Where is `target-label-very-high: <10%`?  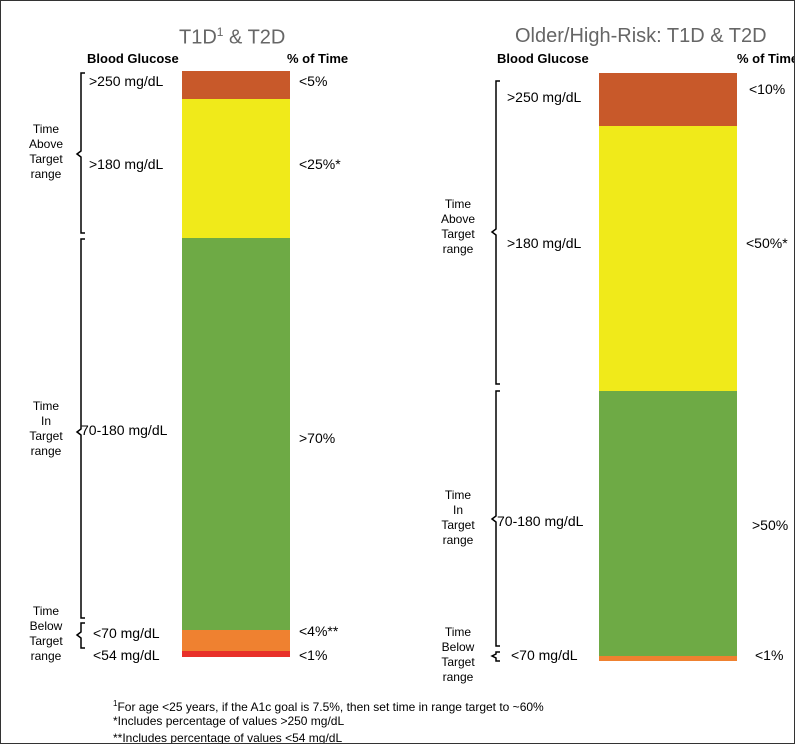
target-label-very-high: <10% is located at coordinates (767, 89).